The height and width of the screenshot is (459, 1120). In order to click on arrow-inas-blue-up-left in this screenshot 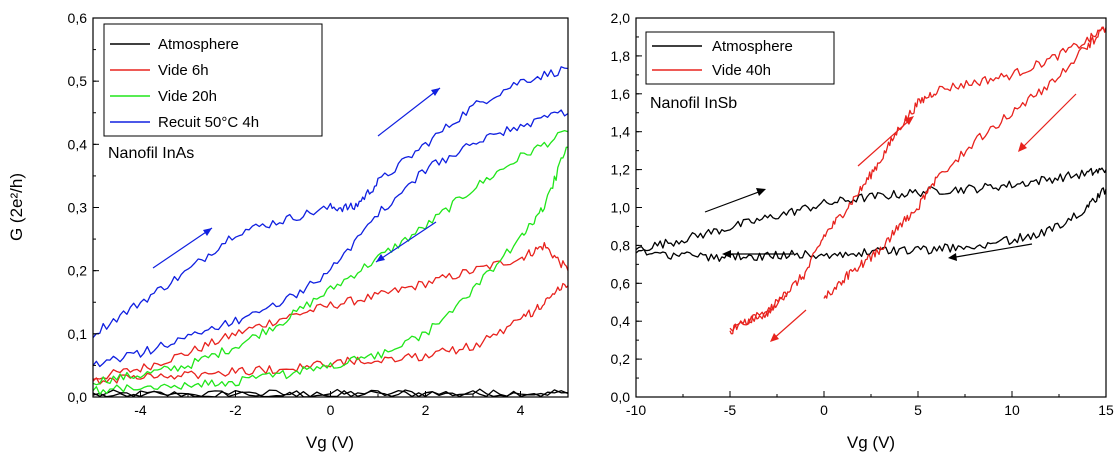, I will do `click(182, 248)`.